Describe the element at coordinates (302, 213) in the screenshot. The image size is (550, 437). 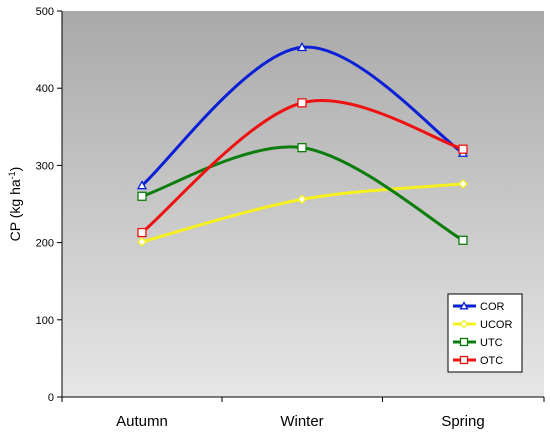
I see `series-ucor` at that location.